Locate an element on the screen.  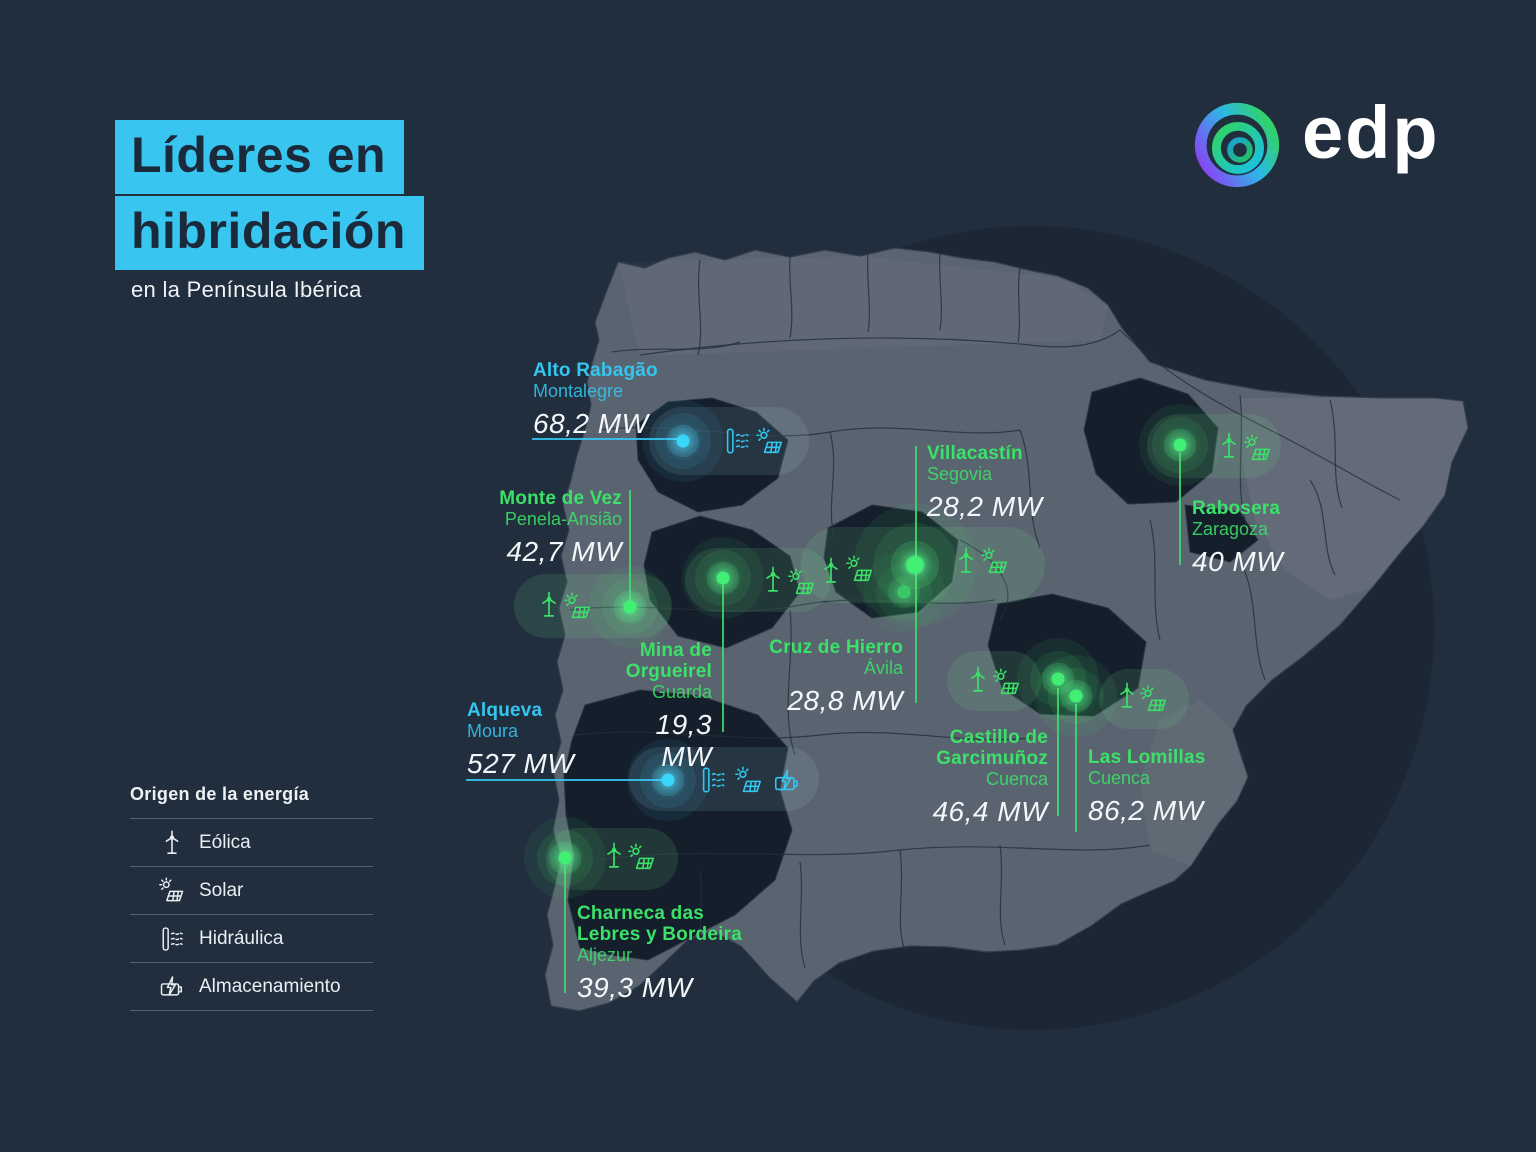
legend-label: Solar is located at coordinates (221, 890).